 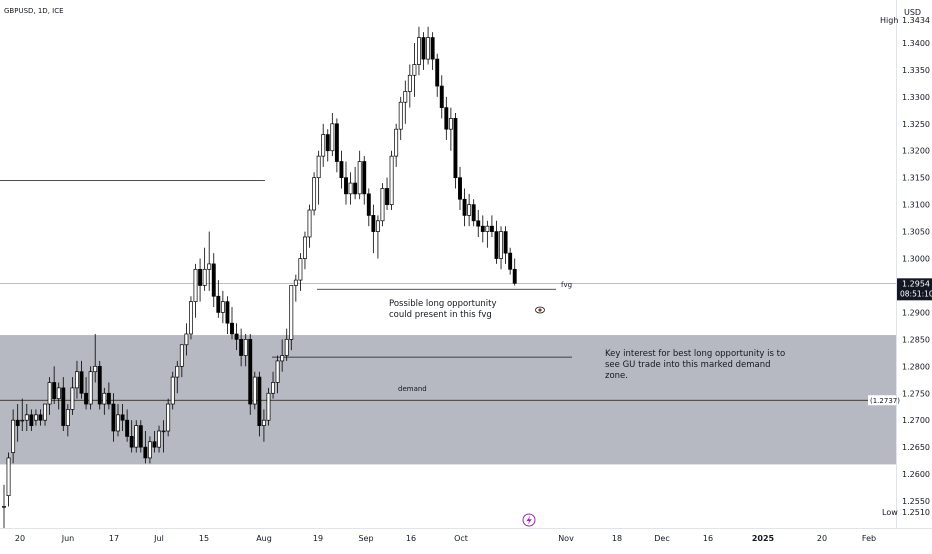 What do you see at coordinates (912, 12) in the screenshot?
I see `currency-label: USD` at bounding box center [912, 12].